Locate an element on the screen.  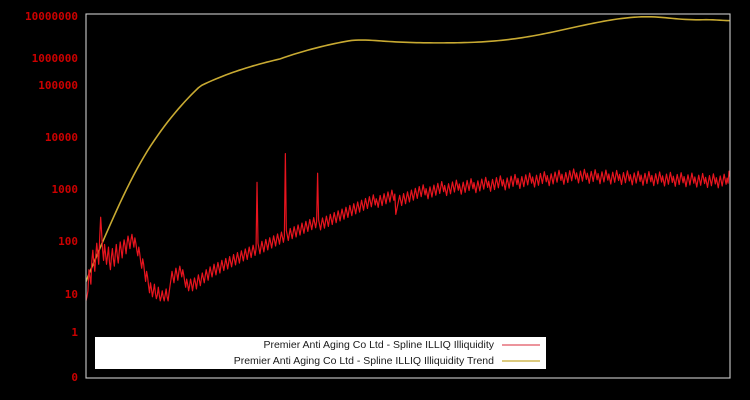
y-tick-label: 1 is located at coordinates (74, 332).